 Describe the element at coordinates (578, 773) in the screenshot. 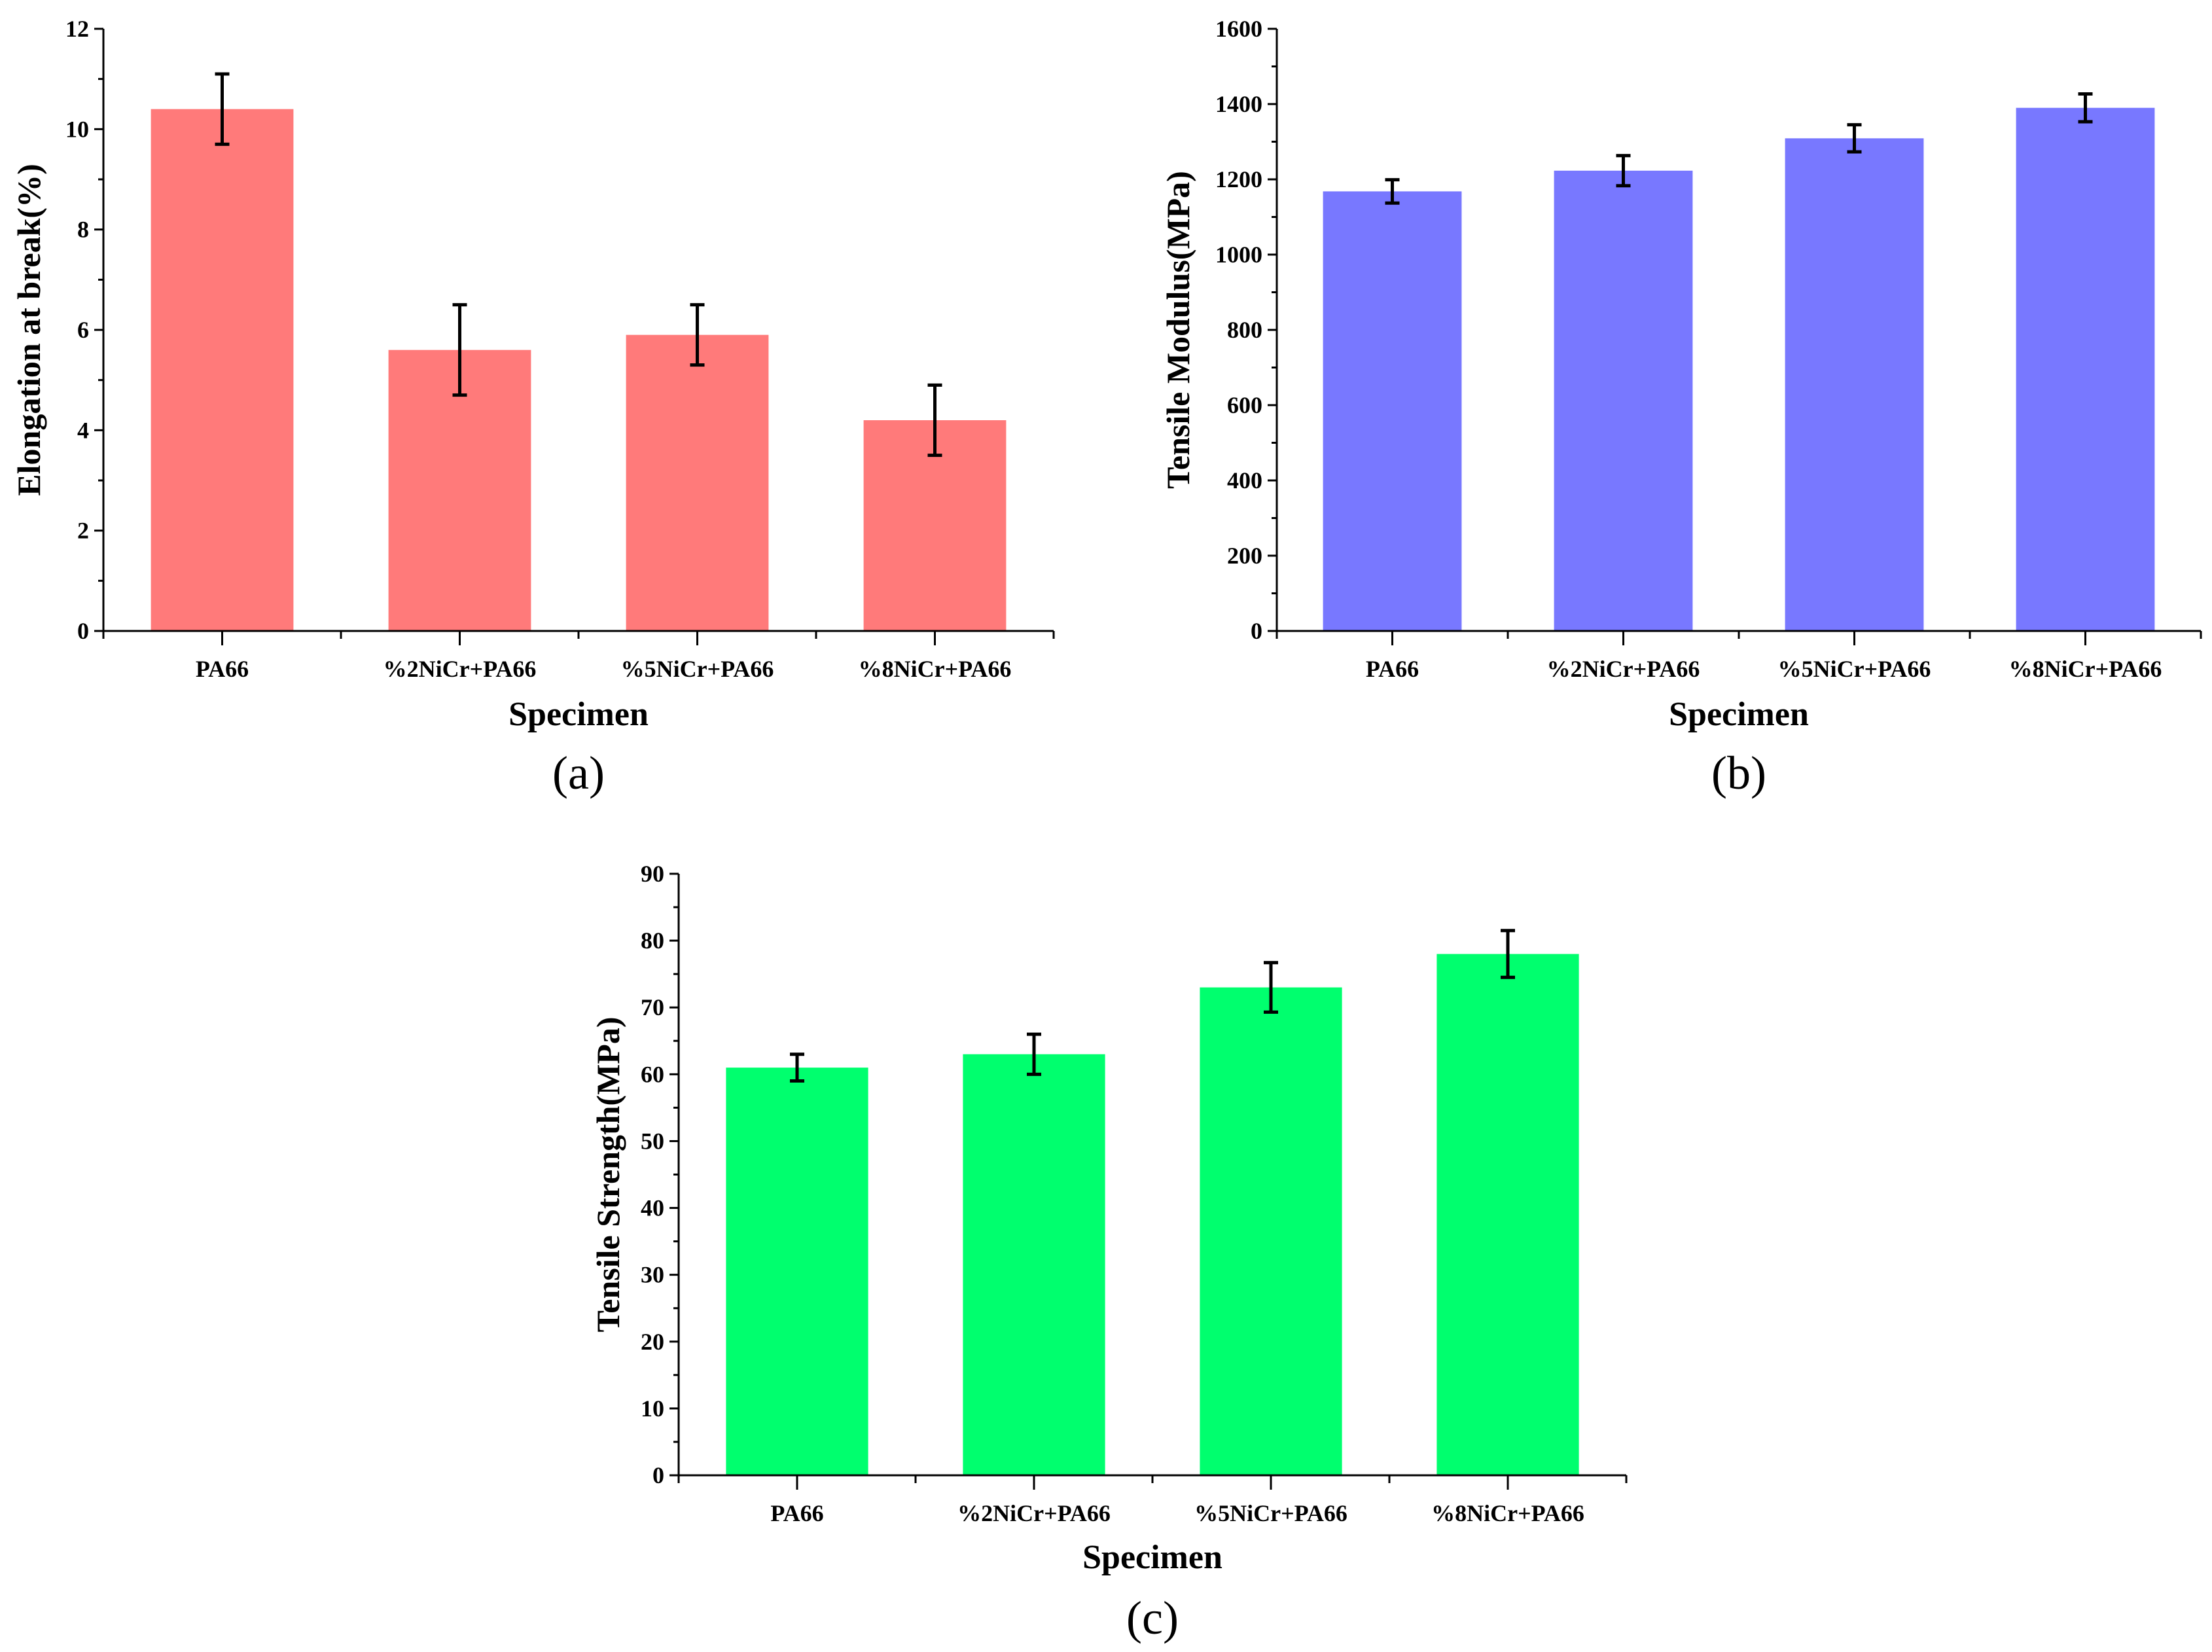

I see `panel-label: (a)` at that location.